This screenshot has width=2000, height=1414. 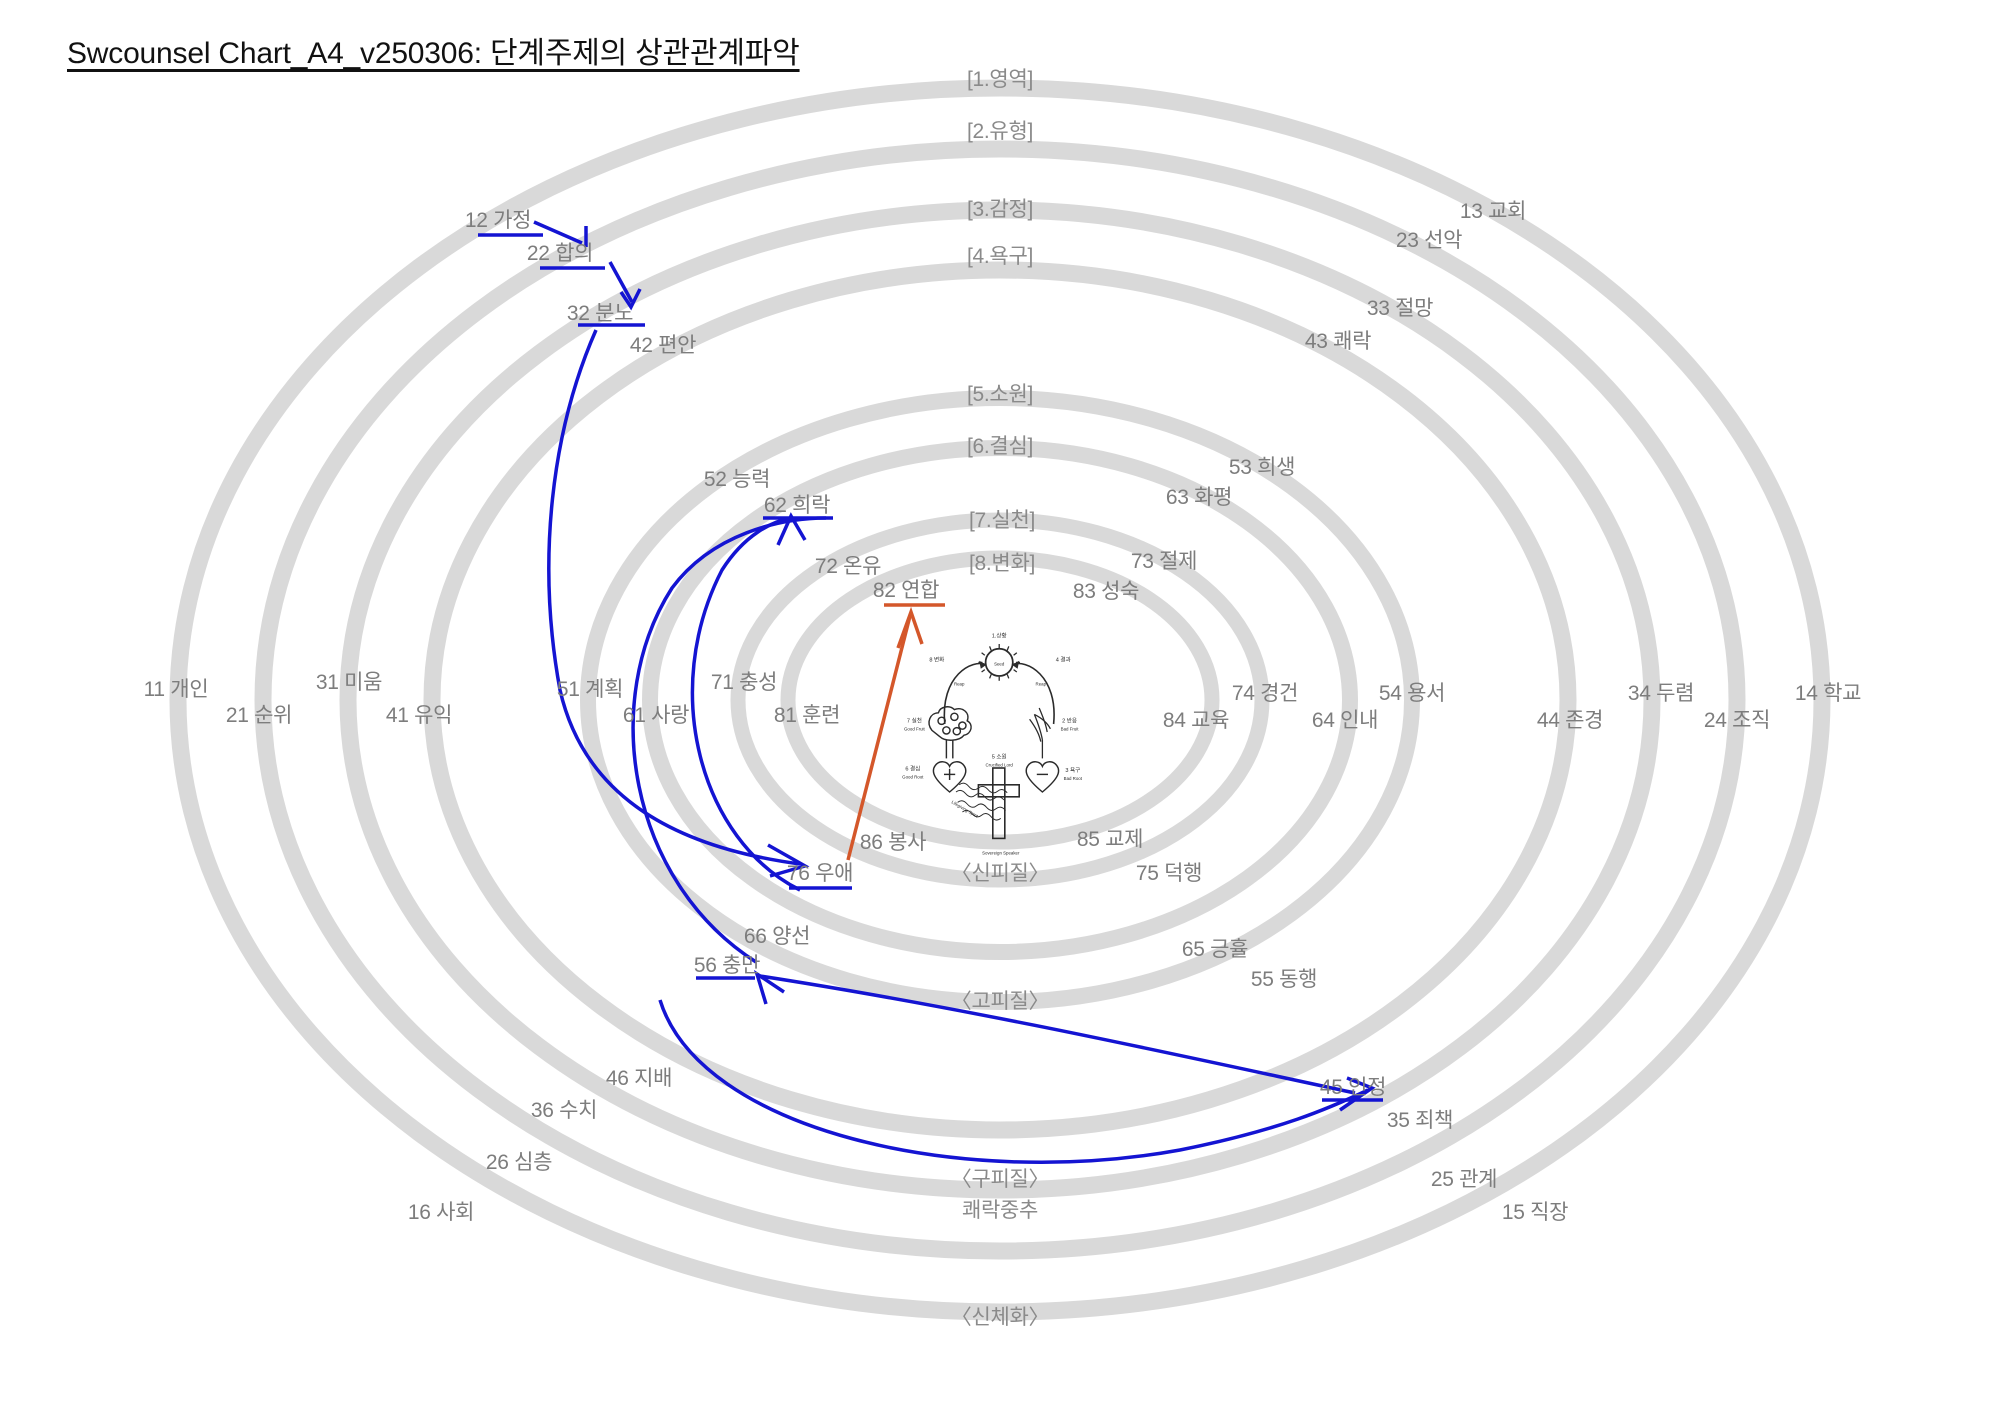 What do you see at coordinates (519, 1162) in the screenshot?
I see `topic-label-26: 26 심층` at bounding box center [519, 1162].